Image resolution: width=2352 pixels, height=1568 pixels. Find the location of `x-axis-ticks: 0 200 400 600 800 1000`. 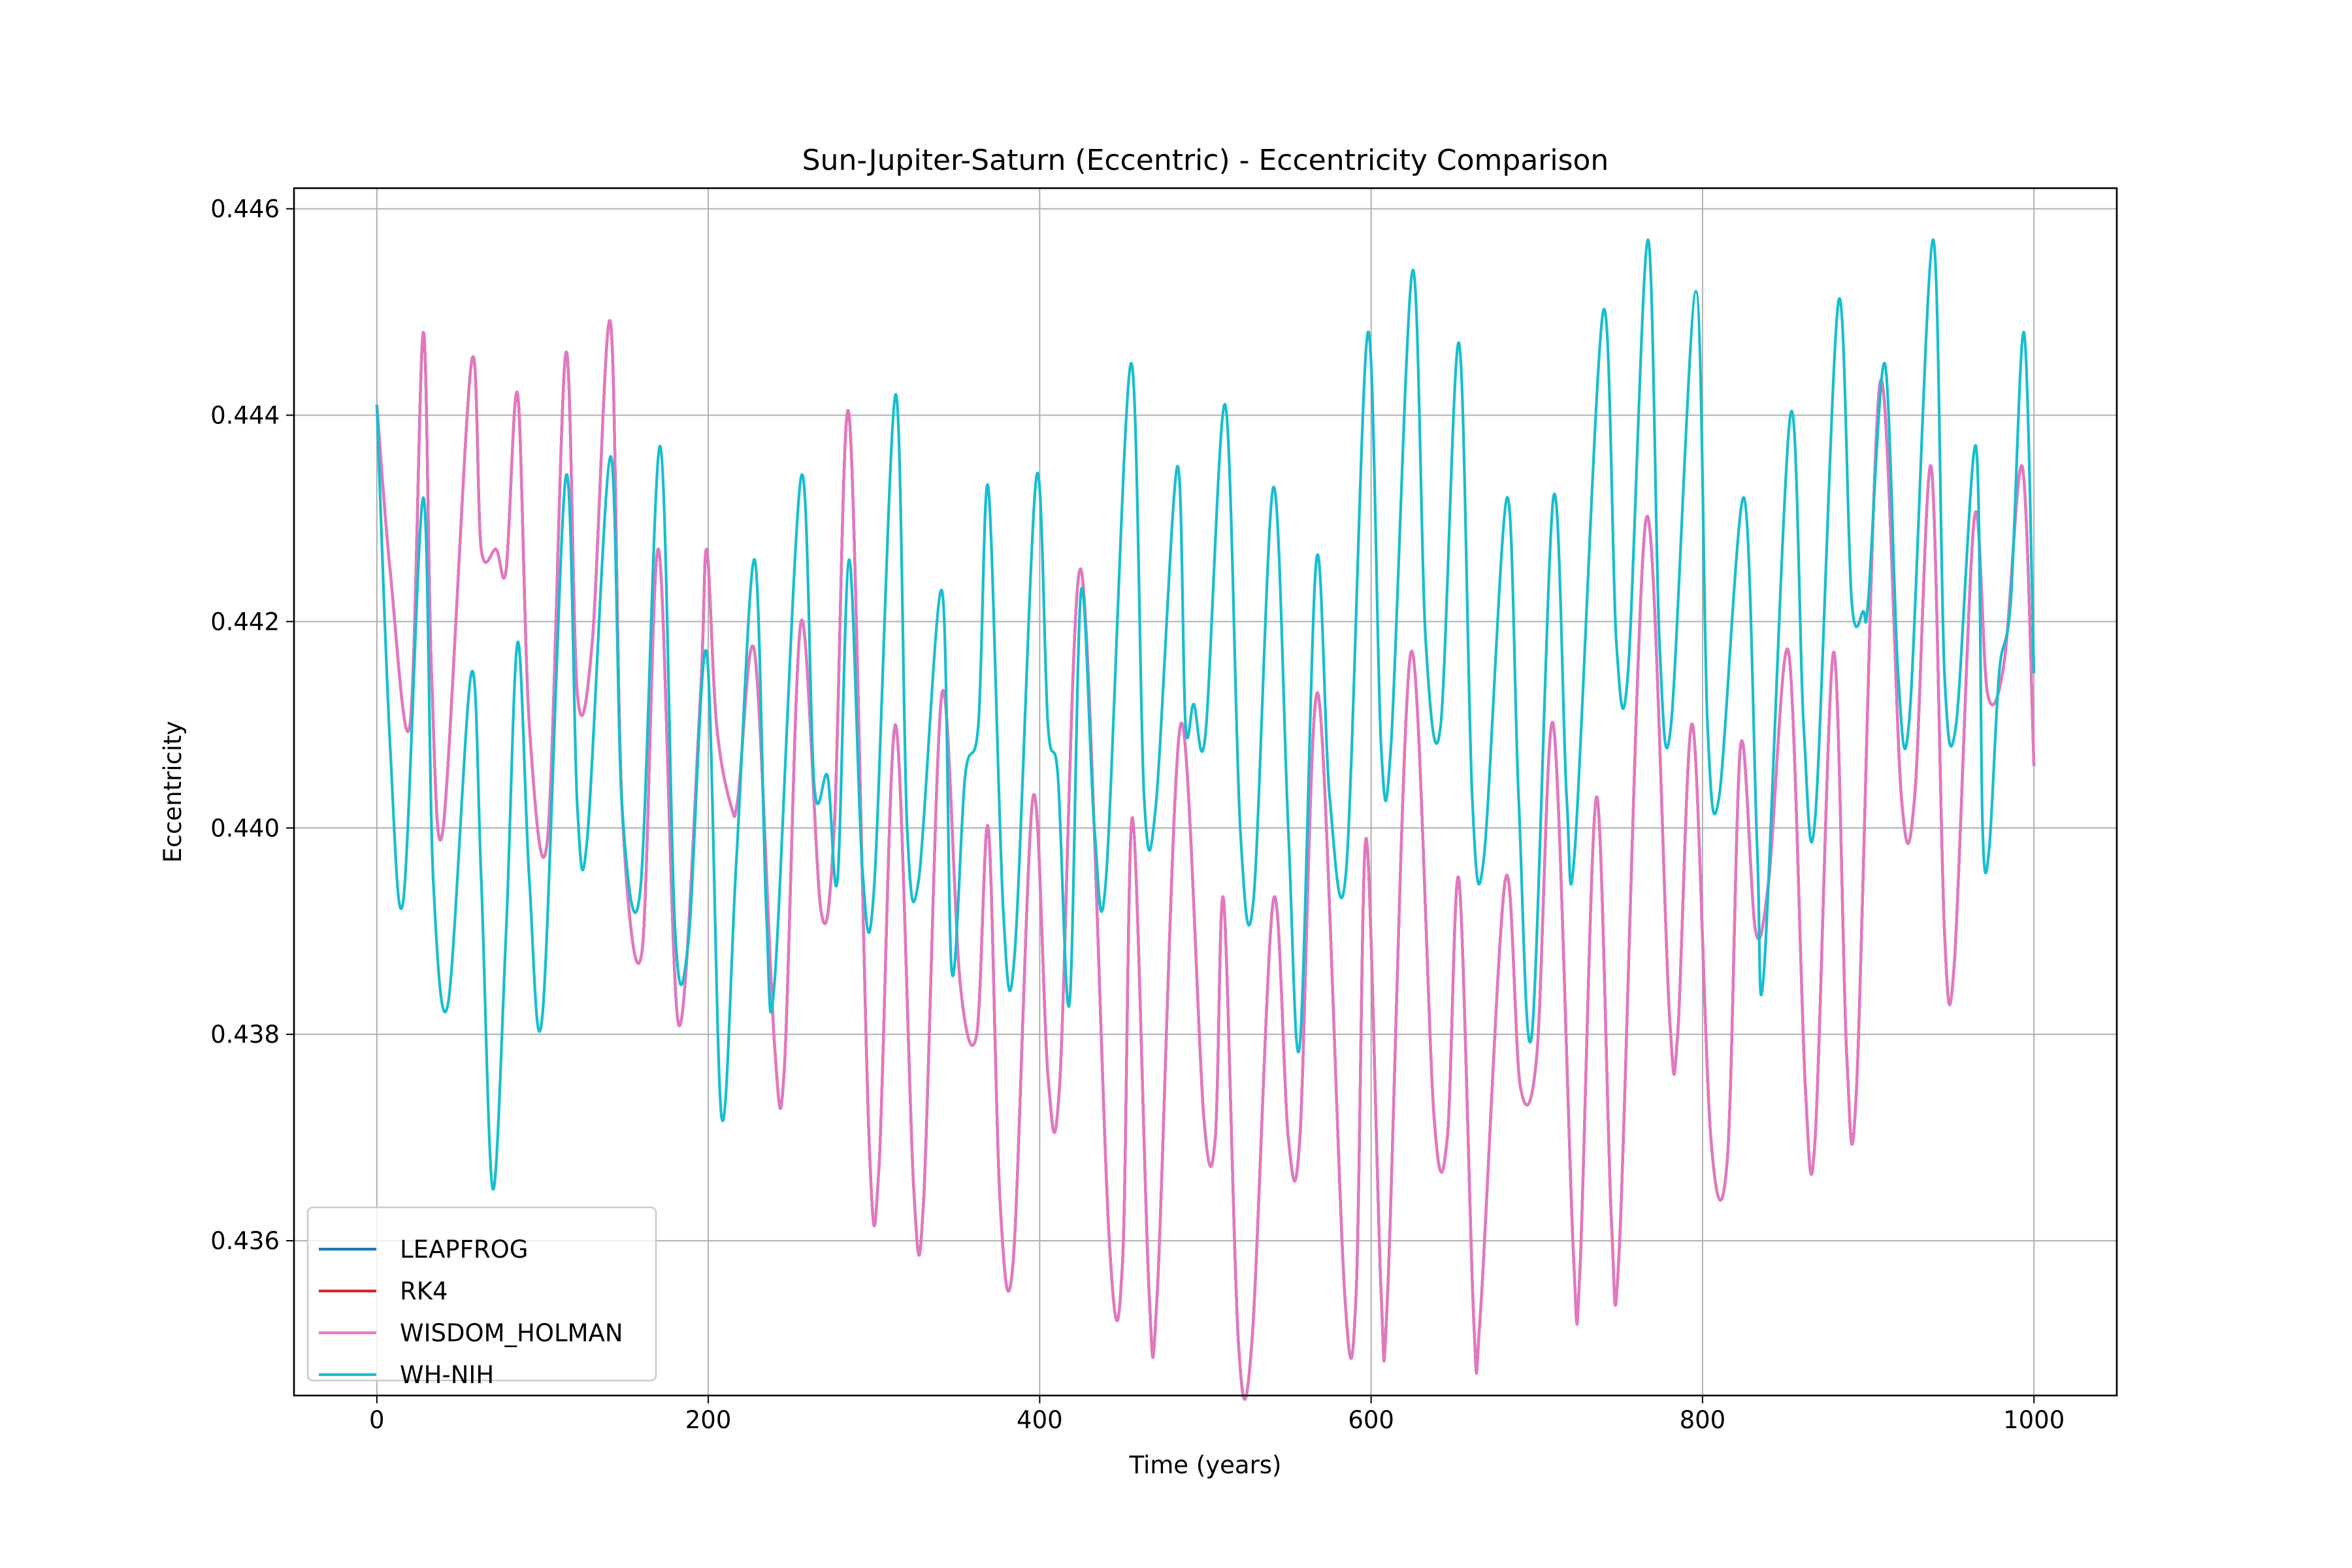

x-axis-ticks: 0 200 400 600 800 1000 is located at coordinates (1217, 1415).